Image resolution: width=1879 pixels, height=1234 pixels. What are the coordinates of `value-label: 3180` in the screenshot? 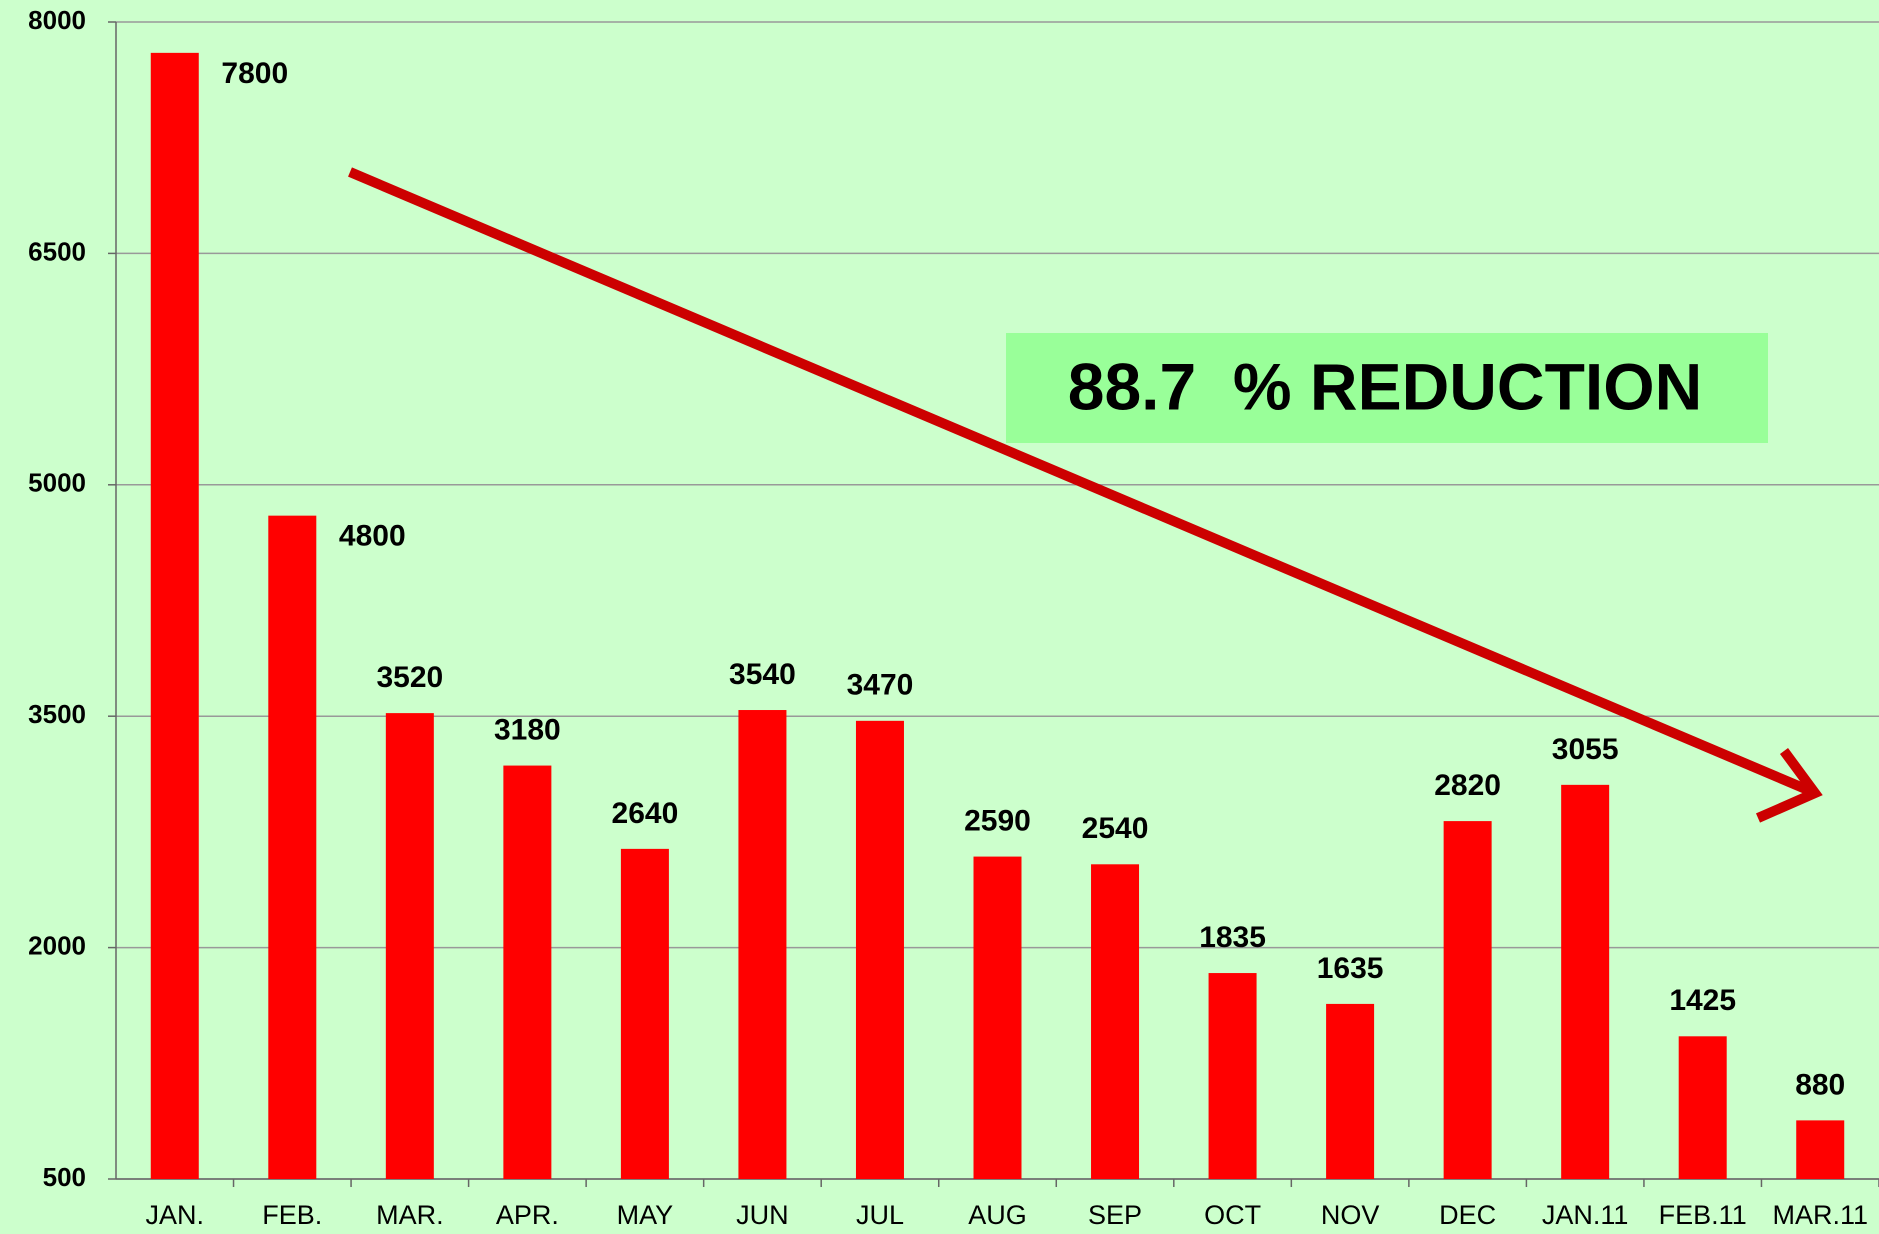 It's located at (527, 729).